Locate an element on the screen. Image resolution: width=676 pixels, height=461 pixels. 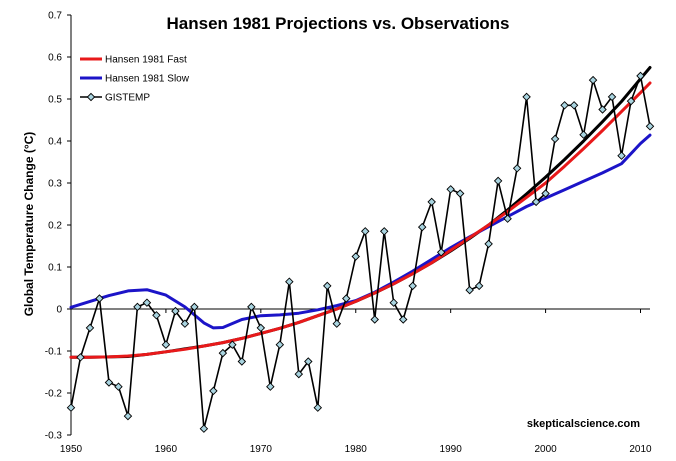
legend: Hansen 1981 Fast Hansen 1981 Slow GISTEMP is located at coordinates (135, 79).